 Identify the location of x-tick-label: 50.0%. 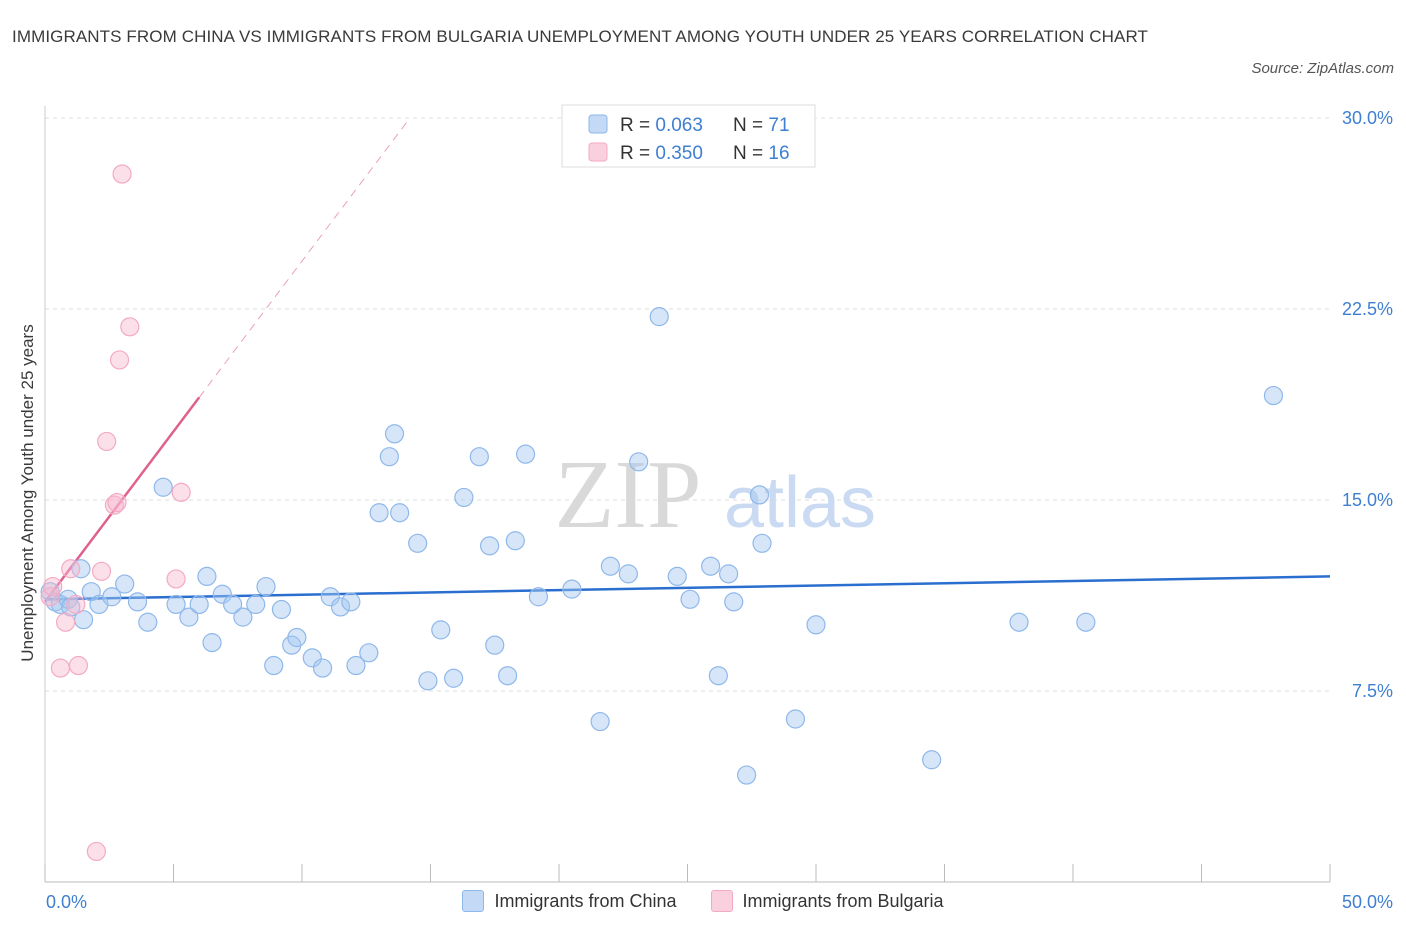
(1367, 902).